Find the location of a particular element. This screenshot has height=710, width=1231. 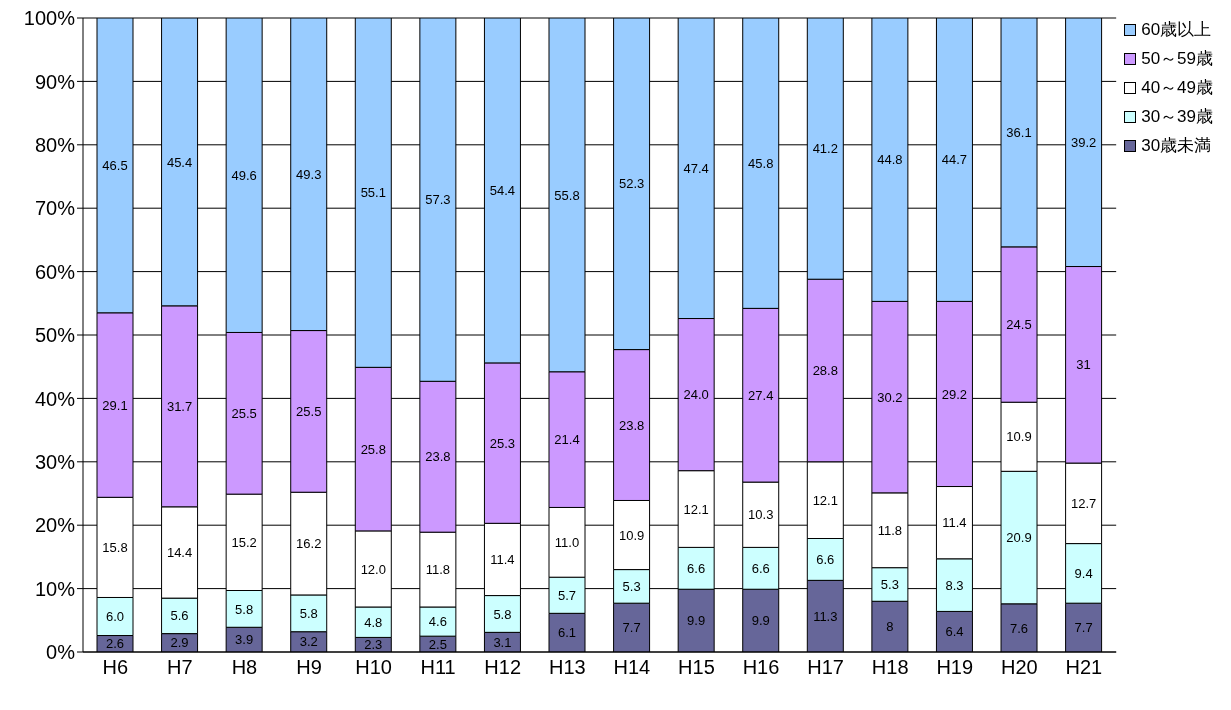

data-label: 8 is located at coordinates (890, 627).